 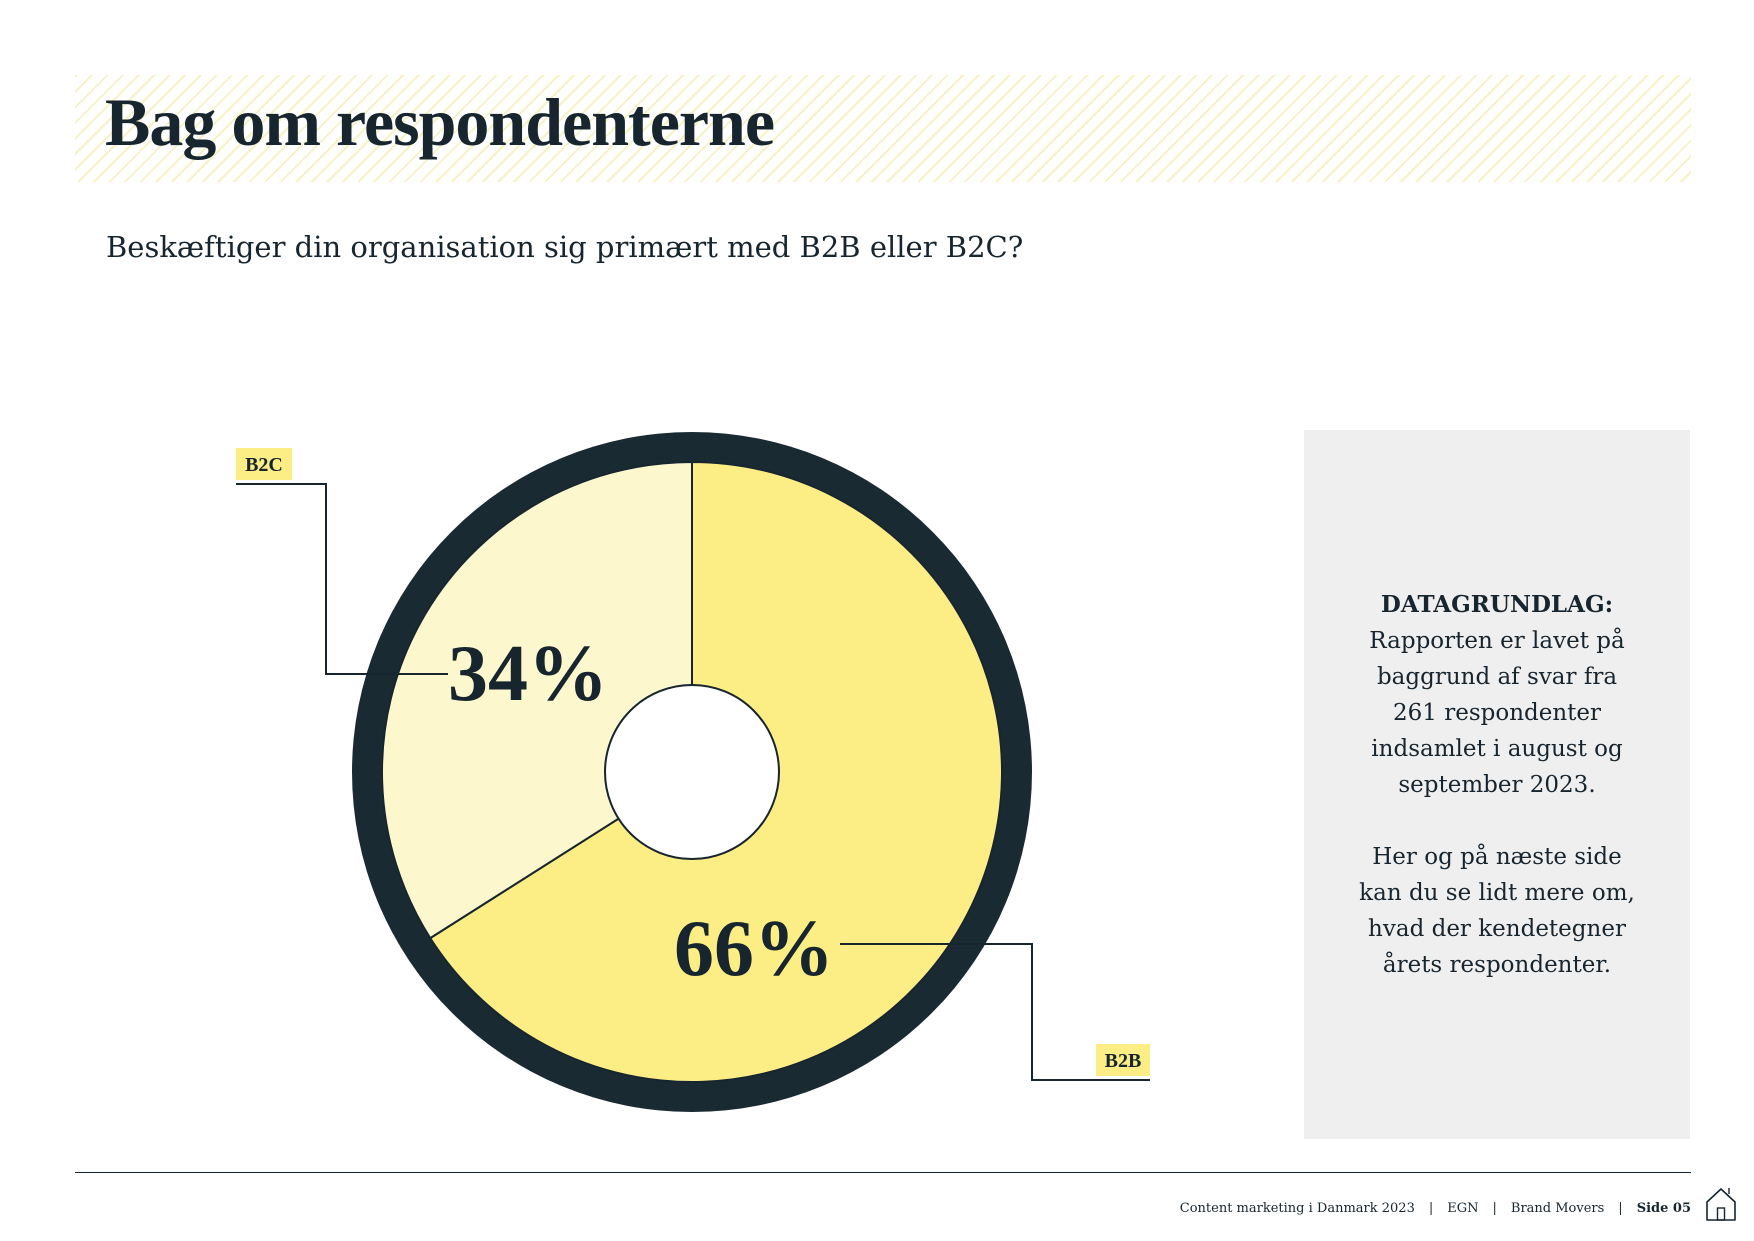 I want to click on data-basis-line: kan du se lidt mere om,, so click(x=1497, y=892).